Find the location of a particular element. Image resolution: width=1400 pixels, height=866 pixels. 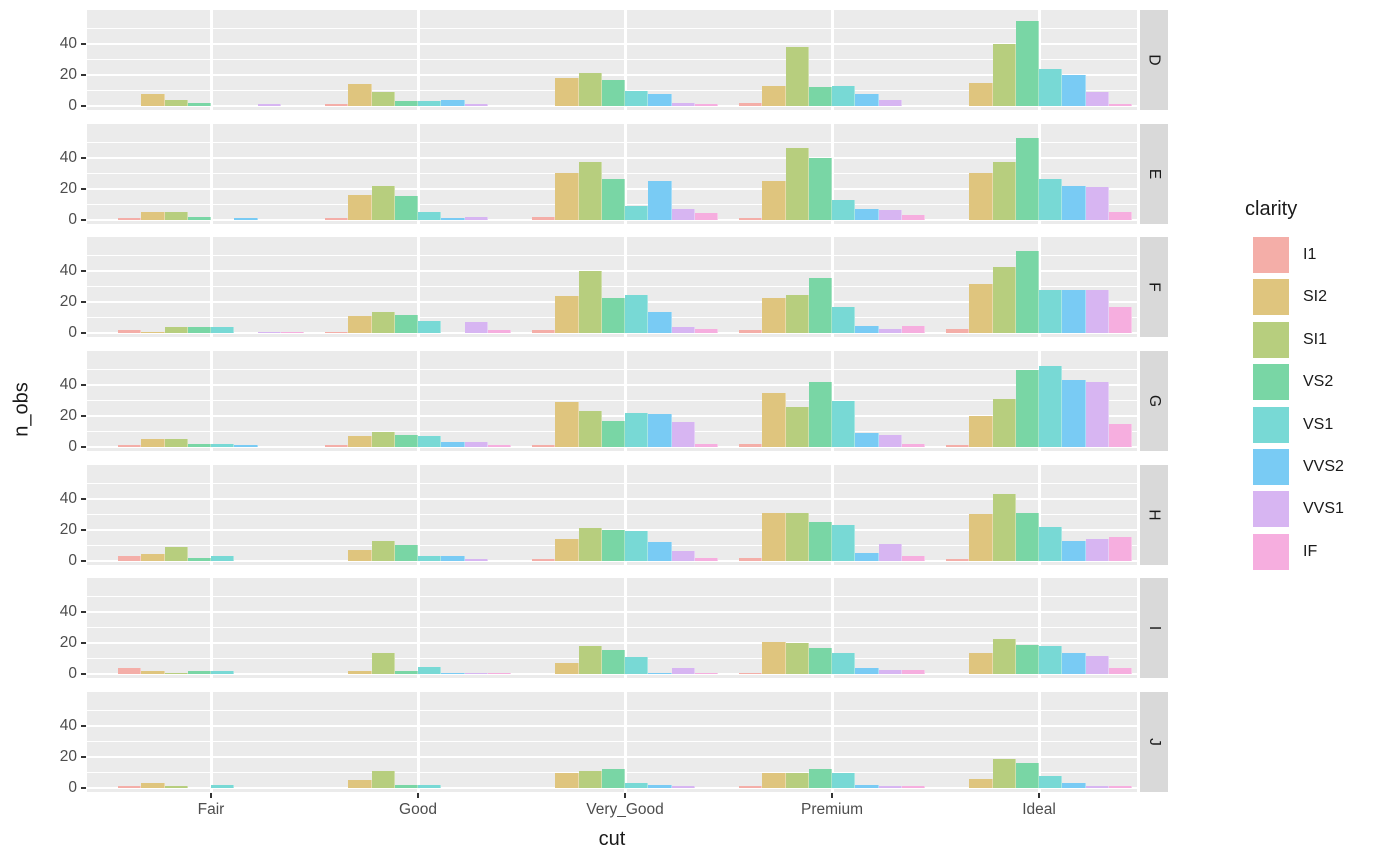

legend-key-SI1 is located at coordinates (1271, 339).